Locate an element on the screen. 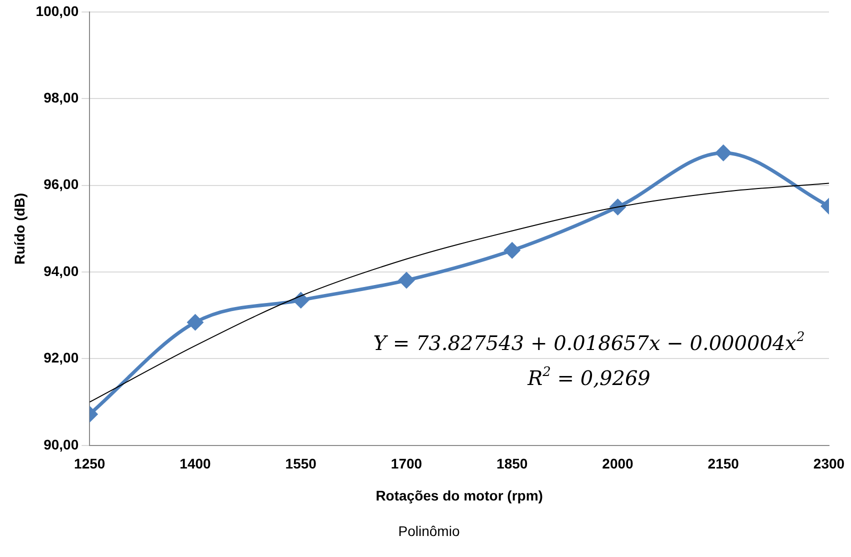  y-tick-label: 98,00 is located at coordinates (61, 98).